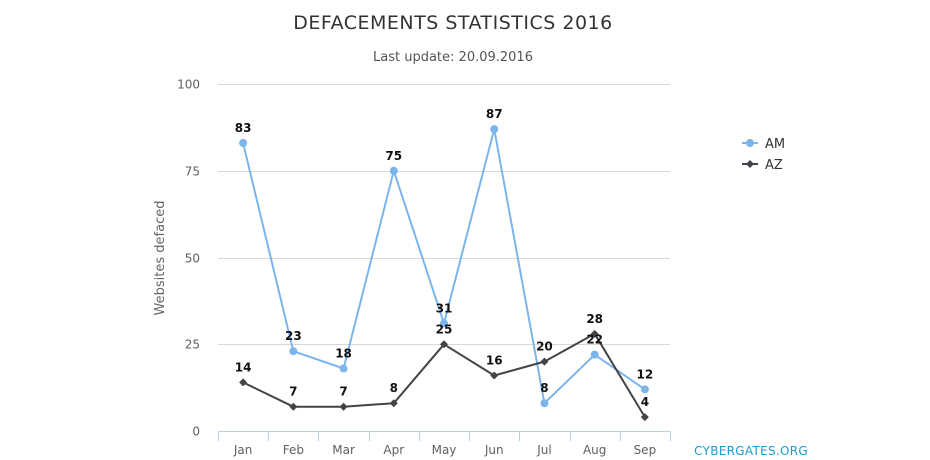  What do you see at coordinates (751, 451) in the screenshot?
I see `credits-link: CYBERGATES.ORG` at bounding box center [751, 451].